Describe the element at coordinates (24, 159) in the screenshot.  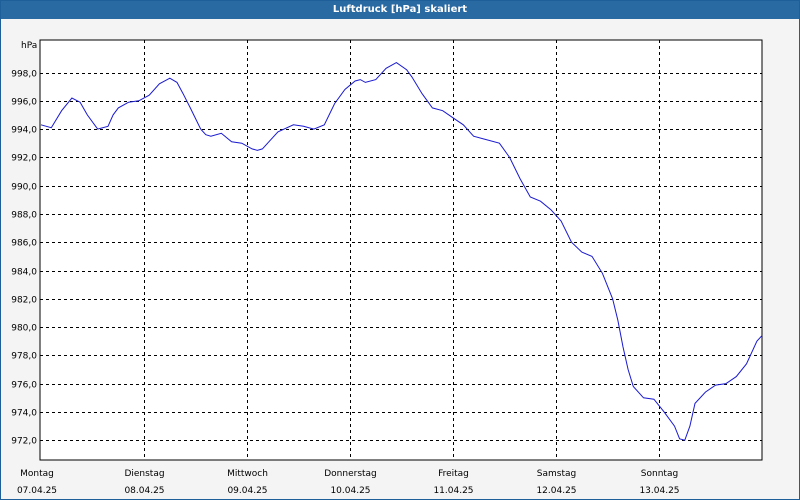
I see `y-tick-label: 992,0` at that location.